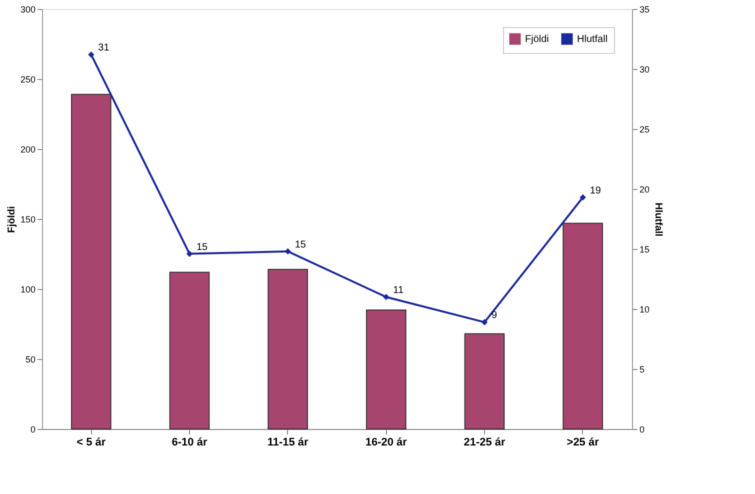  Describe the element at coordinates (645, 69) in the screenshot. I see `y2-tick-label: 30` at that location.